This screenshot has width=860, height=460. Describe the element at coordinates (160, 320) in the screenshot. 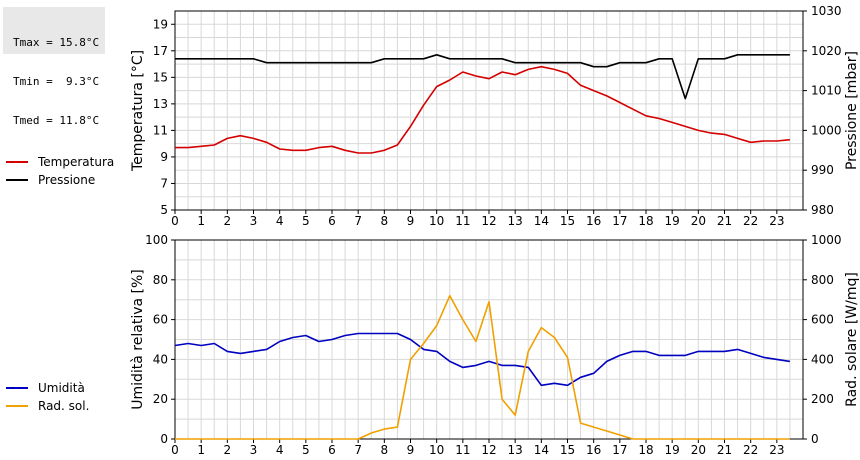

I see `y-left-tick-label: 60` at that location.